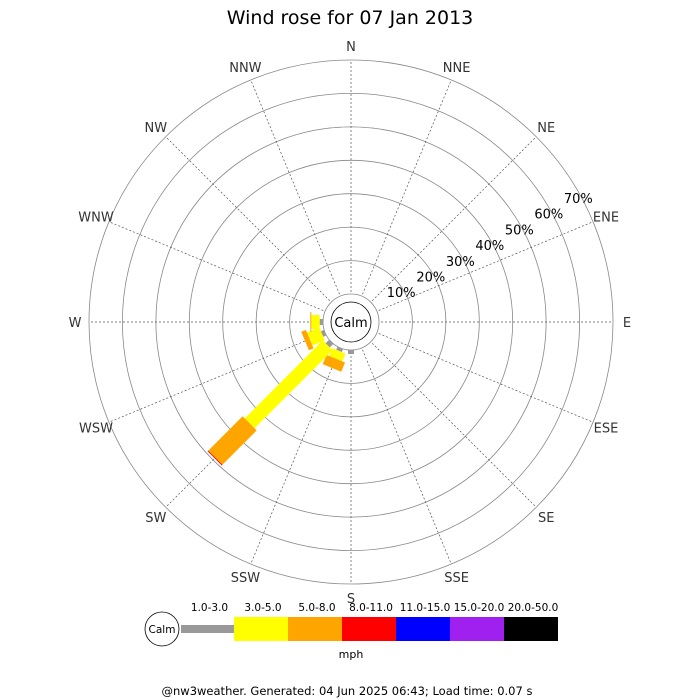  What do you see at coordinates (246, 578) in the screenshot?
I see `direction-label-ssw: SSW` at bounding box center [246, 578].